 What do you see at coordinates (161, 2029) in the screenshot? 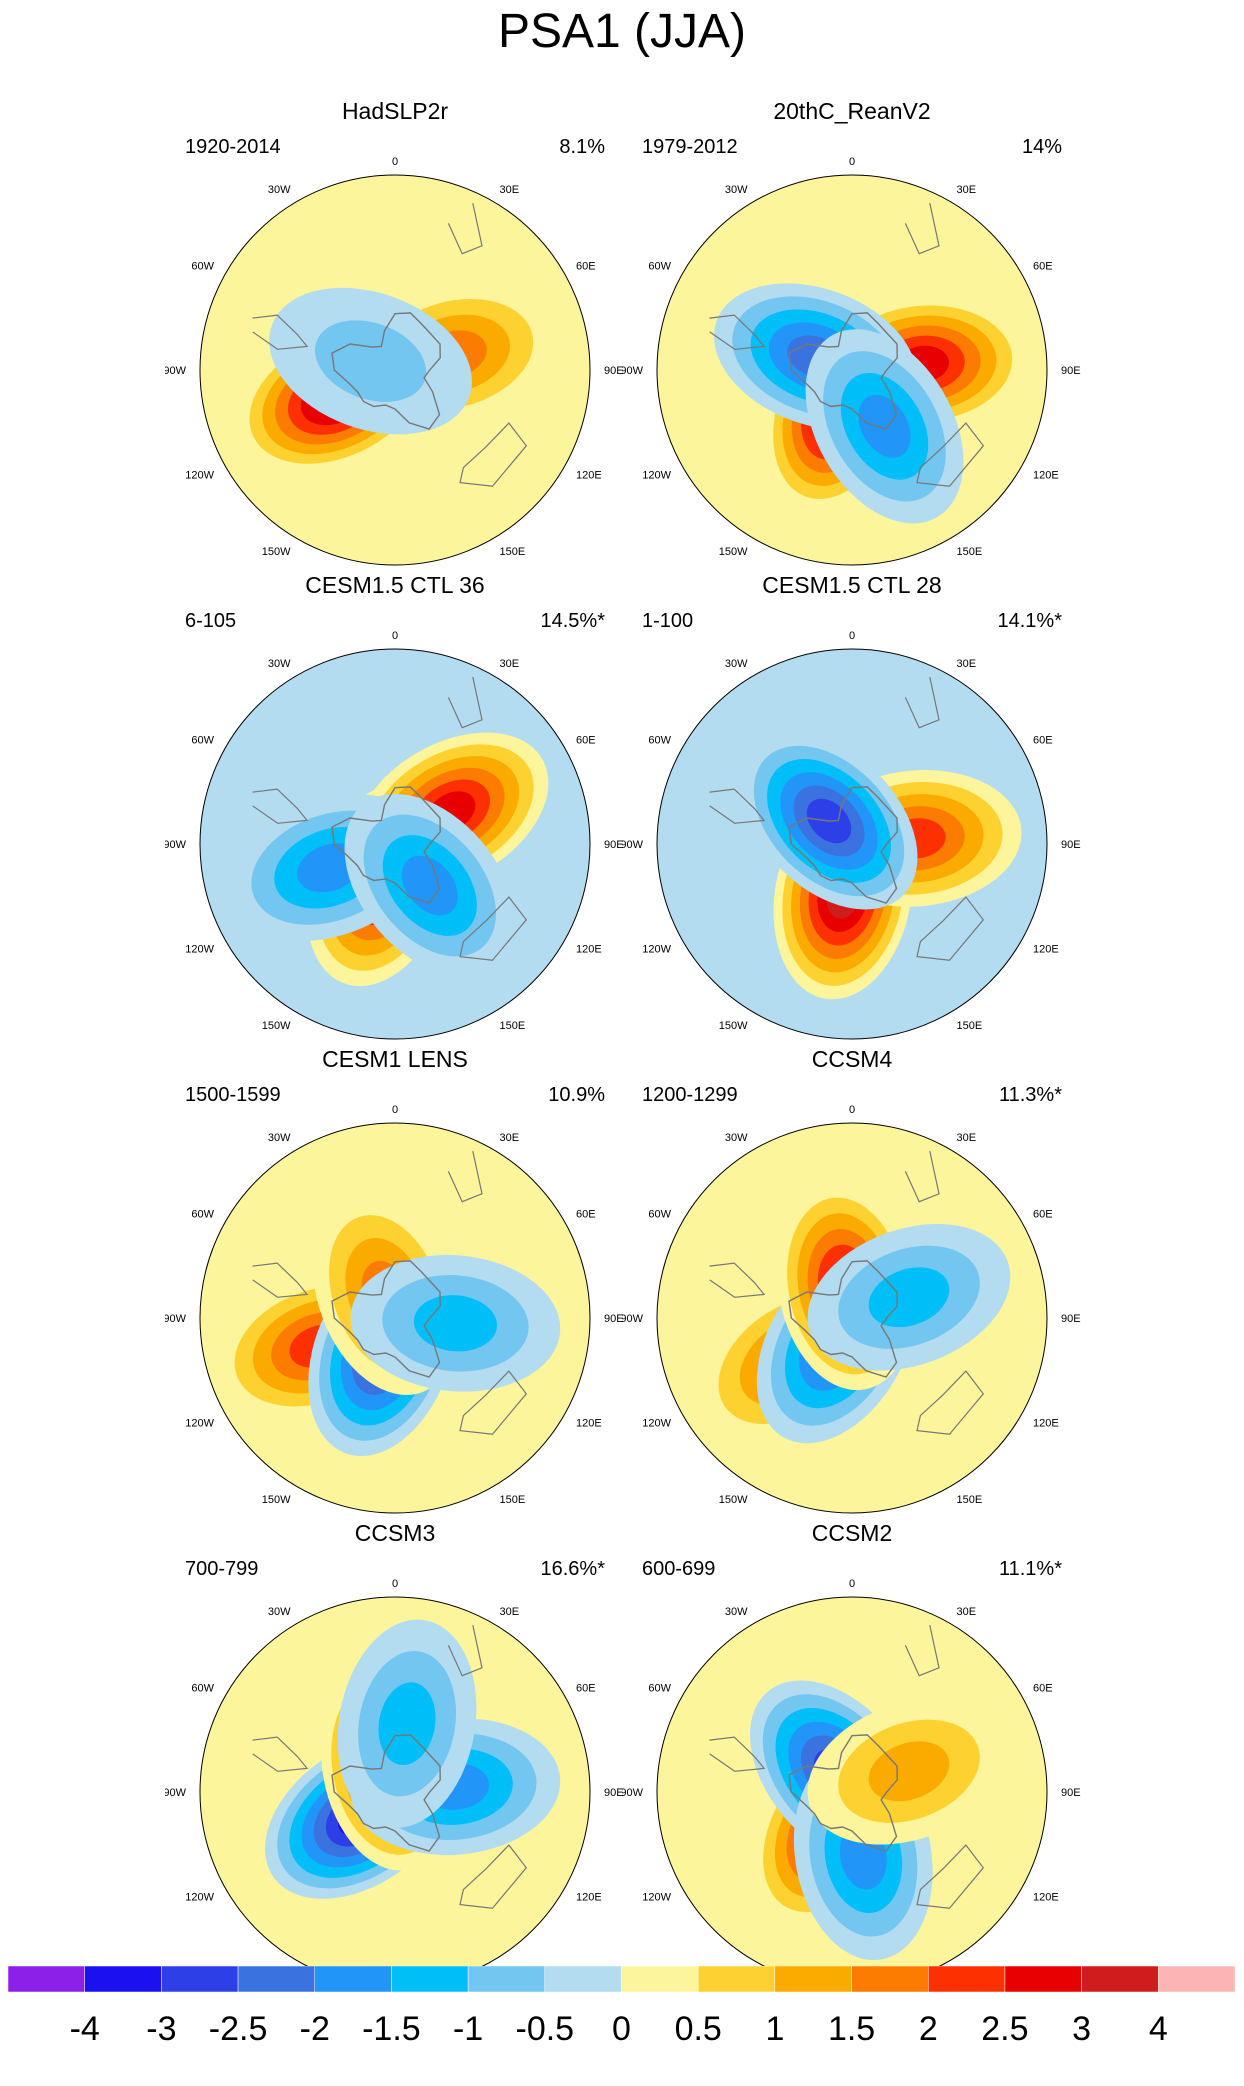
I see `colorbar-label: -3` at bounding box center [161, 2029].